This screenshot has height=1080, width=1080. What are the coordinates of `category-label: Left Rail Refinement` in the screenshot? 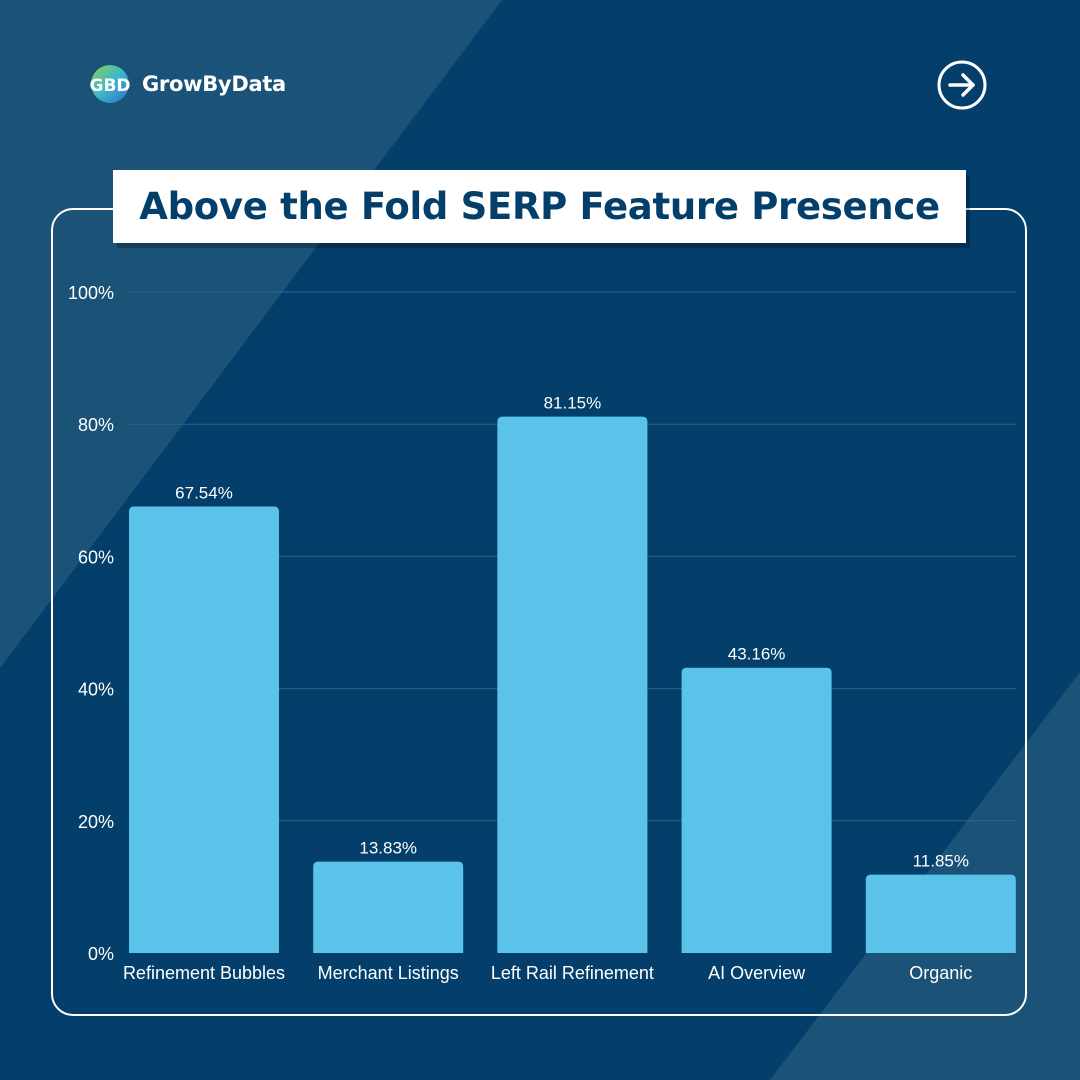 It's located at (572, 973).